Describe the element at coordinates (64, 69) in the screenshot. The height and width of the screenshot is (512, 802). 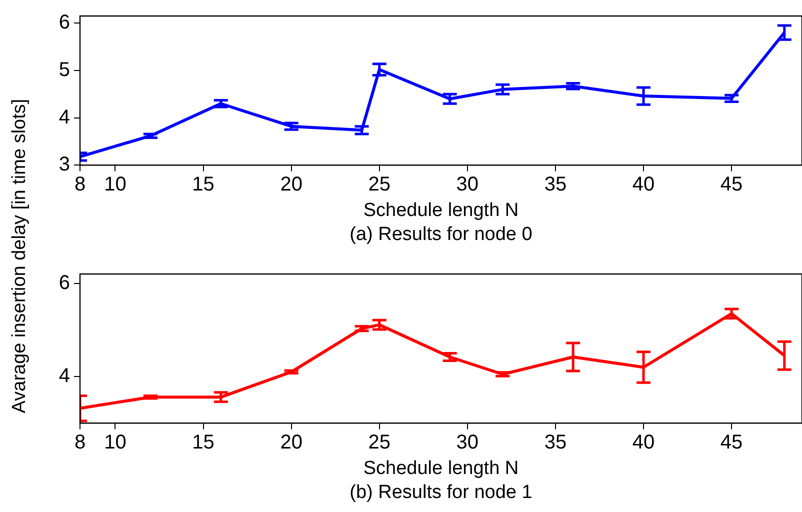
I see `y-tick-label: 5` at that location.